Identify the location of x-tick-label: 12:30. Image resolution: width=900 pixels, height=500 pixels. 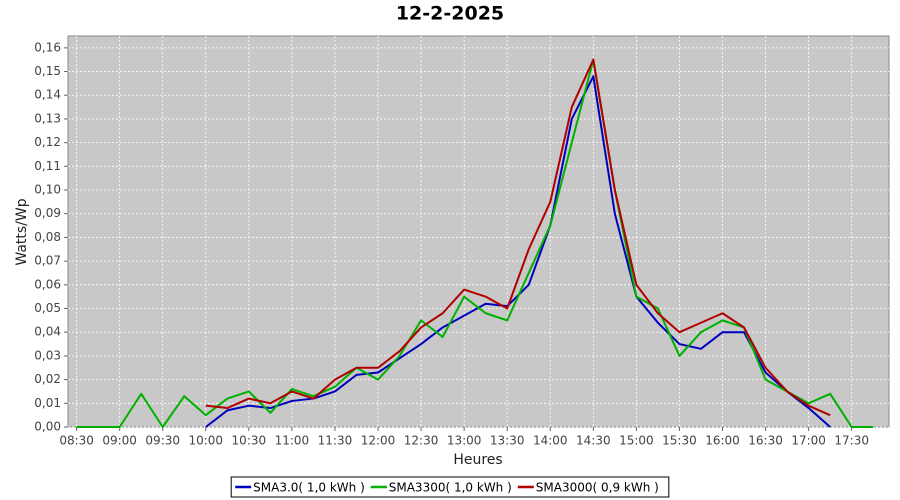
(421, 441).